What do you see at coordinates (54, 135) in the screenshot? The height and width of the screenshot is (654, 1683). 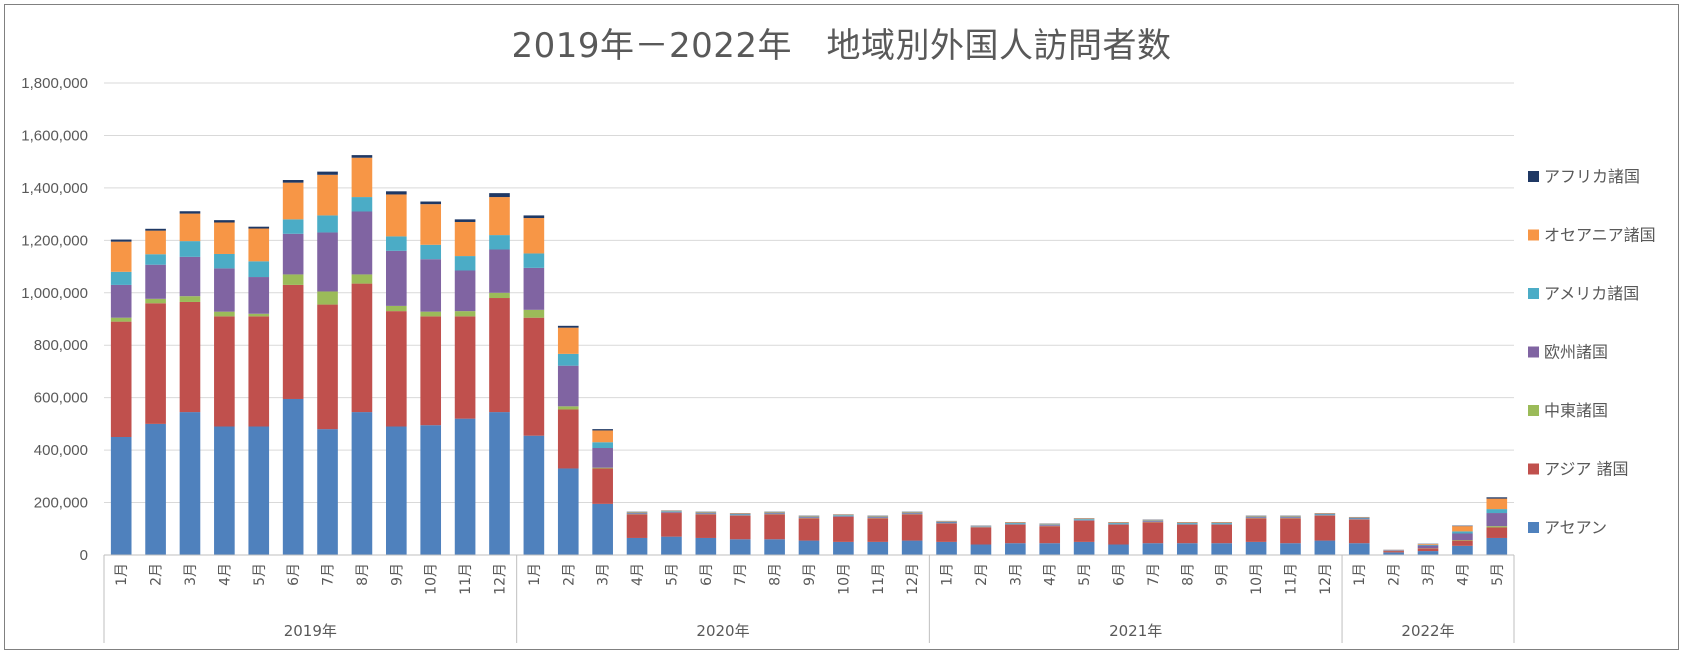 I see `y-tick-label: 1,600,000` at bounding box center [54, 135].